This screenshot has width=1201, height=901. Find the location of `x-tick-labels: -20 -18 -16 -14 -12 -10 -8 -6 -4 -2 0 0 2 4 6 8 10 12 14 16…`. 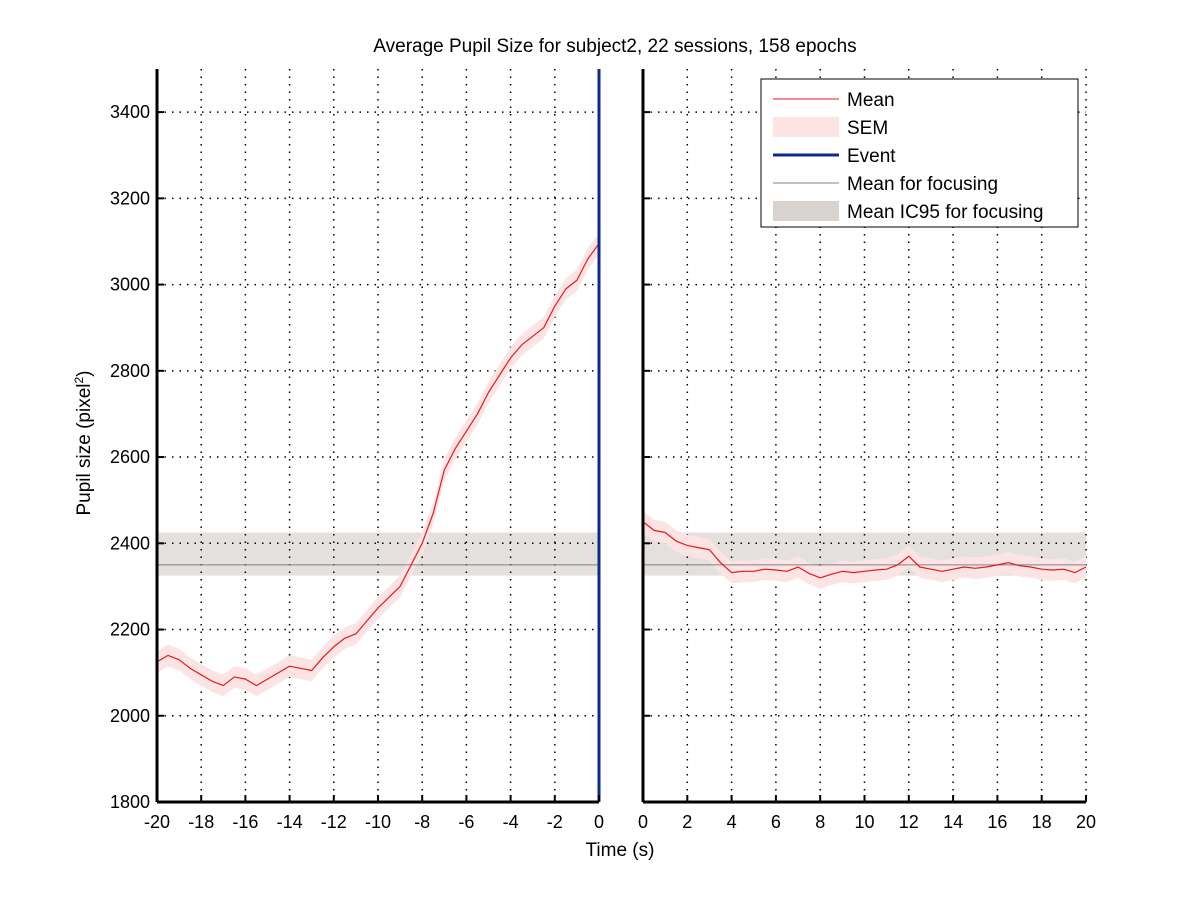

x-tick-labels: -20 -18 -16 -14 -12 -10 -8 -6 -4 -2 0 0 2 4 6 8 10 12 14 16… is located at coordinates (620, 822).